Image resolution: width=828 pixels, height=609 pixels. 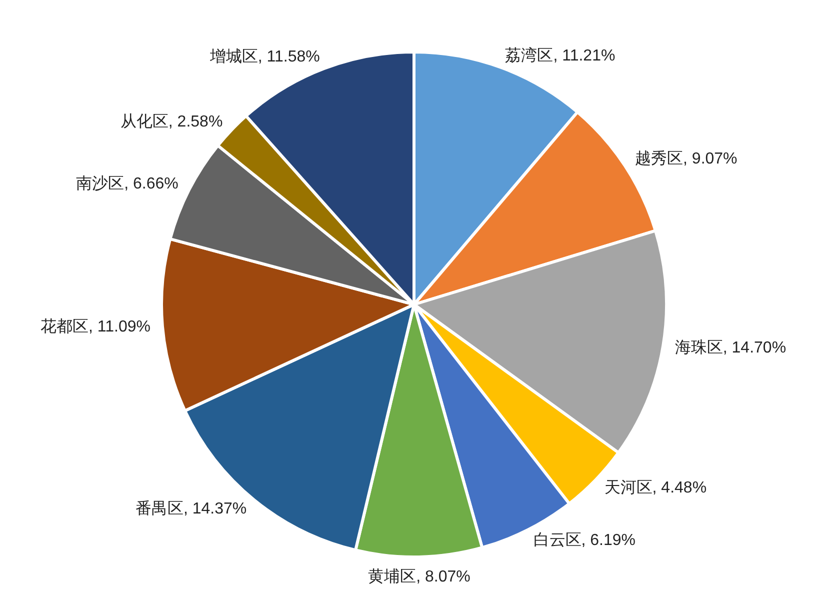 What do you see at coordinates (560, 55) in the screenshot?
I see `slice-label: 荔湾区, 11.21%` at bounding box center [560, 55].